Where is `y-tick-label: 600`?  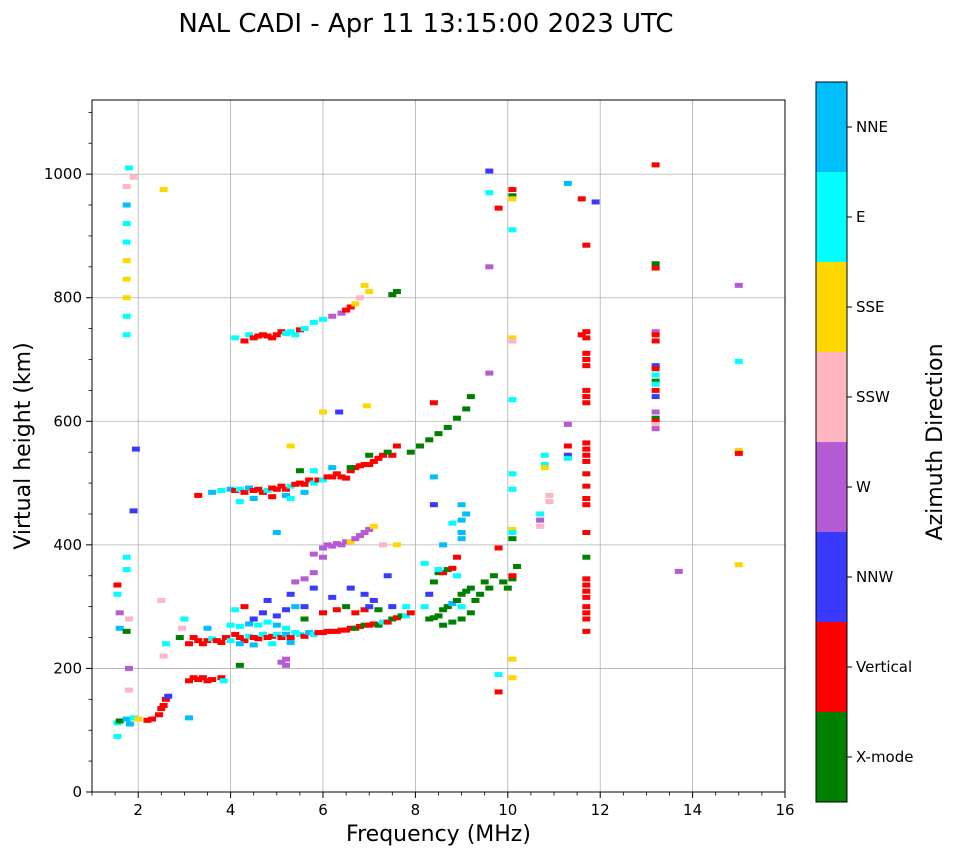
y-tick-label: 600 is located at coordinates (67, 421).